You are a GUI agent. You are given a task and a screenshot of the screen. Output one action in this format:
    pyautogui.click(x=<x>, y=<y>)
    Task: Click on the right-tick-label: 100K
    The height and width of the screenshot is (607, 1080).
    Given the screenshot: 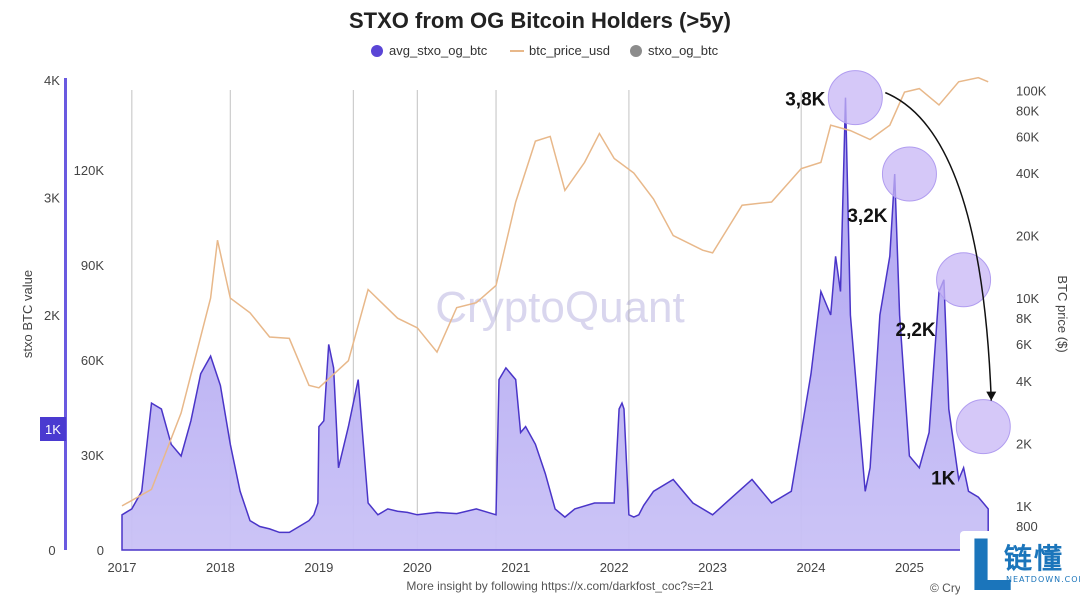 What is the action you would take?
    pyautogui.click(x=1031, y=90)
    